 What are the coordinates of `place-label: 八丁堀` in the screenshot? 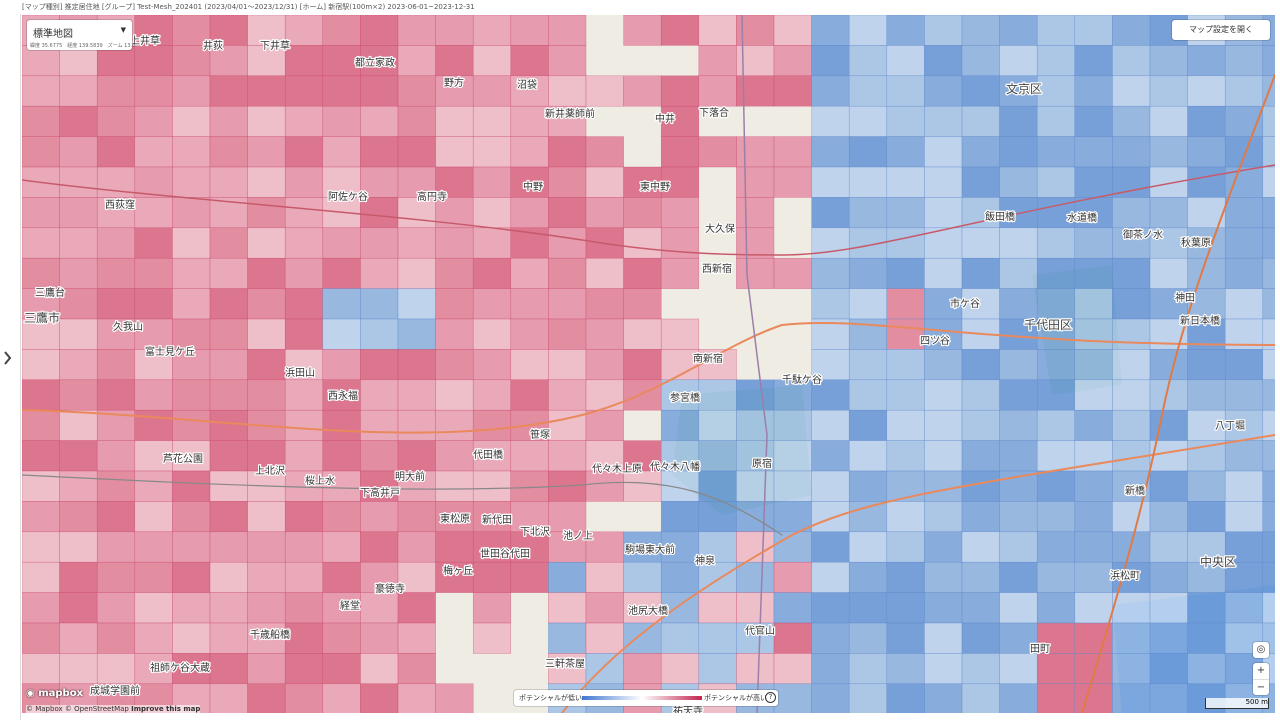 It's located at (1230, 426).